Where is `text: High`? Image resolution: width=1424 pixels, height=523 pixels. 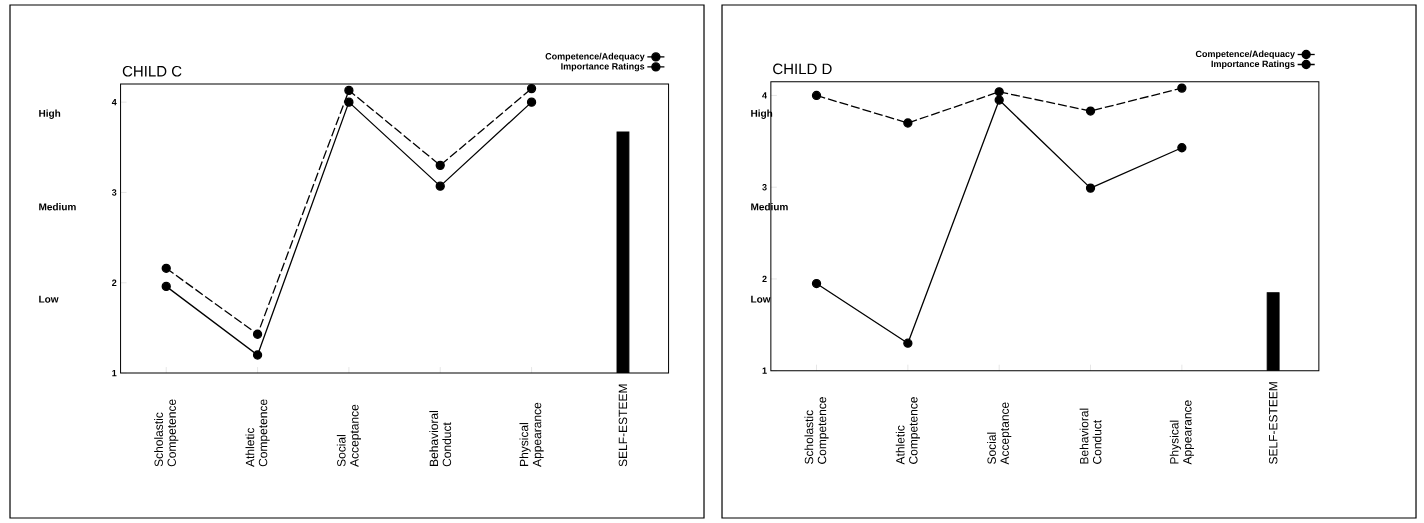
text: High is located at coordinates (50, 114).